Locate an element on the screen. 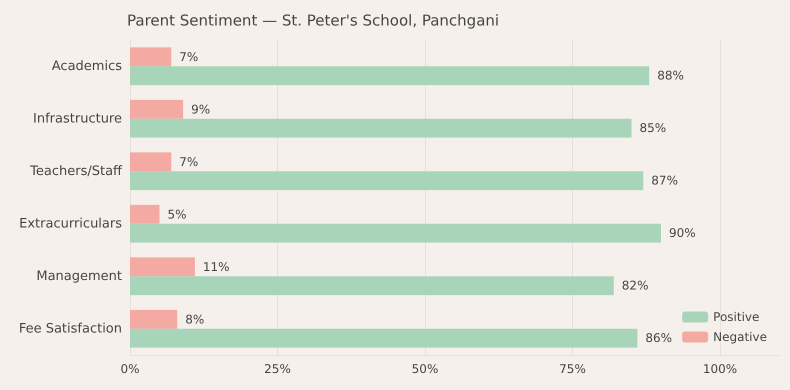  data-label: 5% is located at coordinates (177, 214).